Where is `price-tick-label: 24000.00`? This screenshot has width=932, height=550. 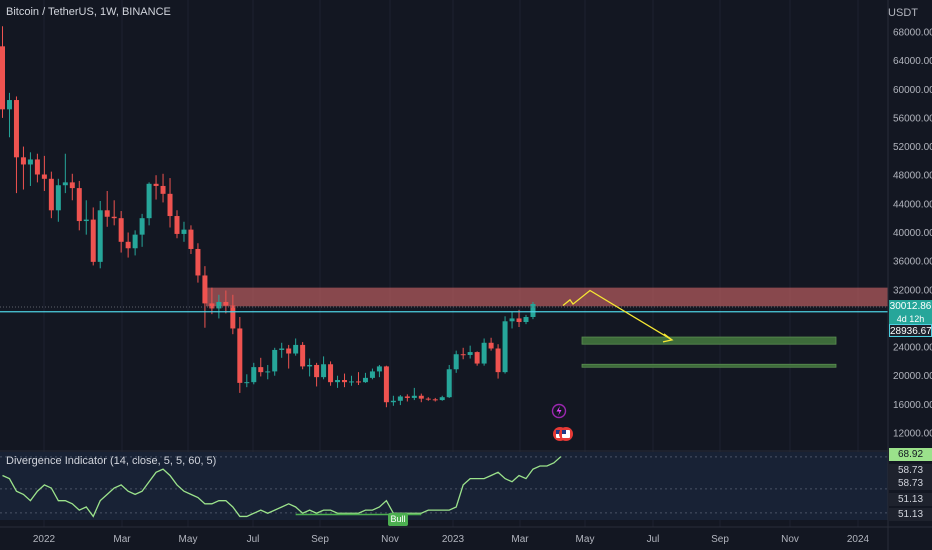 price-tick-label: 24000.00 is located at coordinates (912, 348).